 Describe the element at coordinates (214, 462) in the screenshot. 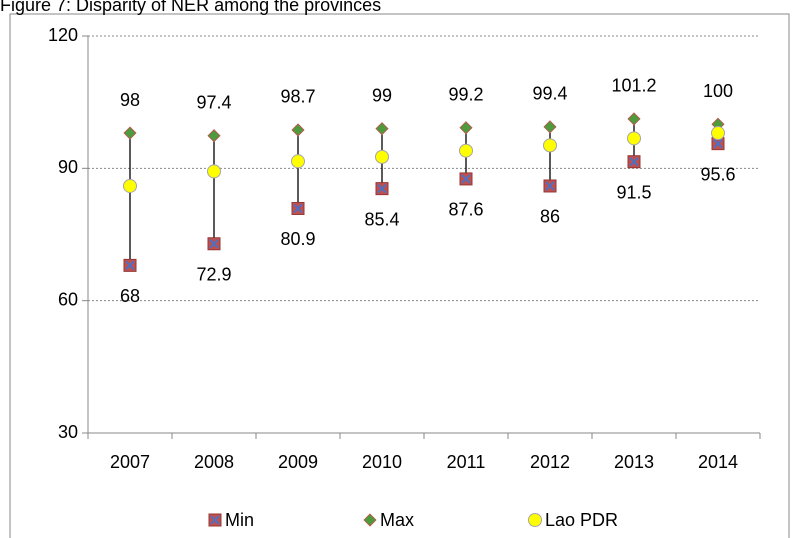

I see `x-tick-label: 2008` at that location.